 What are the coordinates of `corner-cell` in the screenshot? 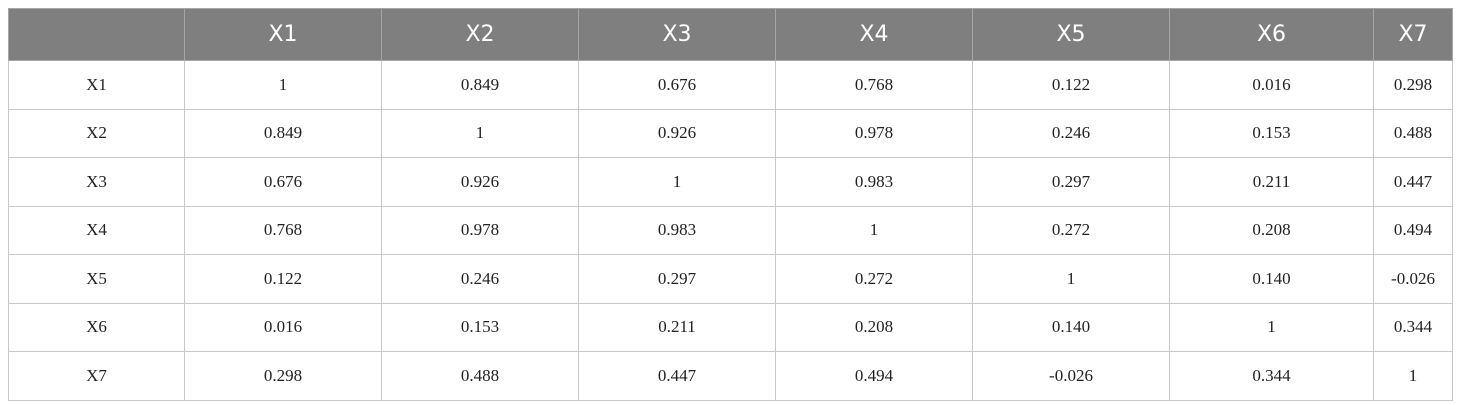 It's located at (96, 34).